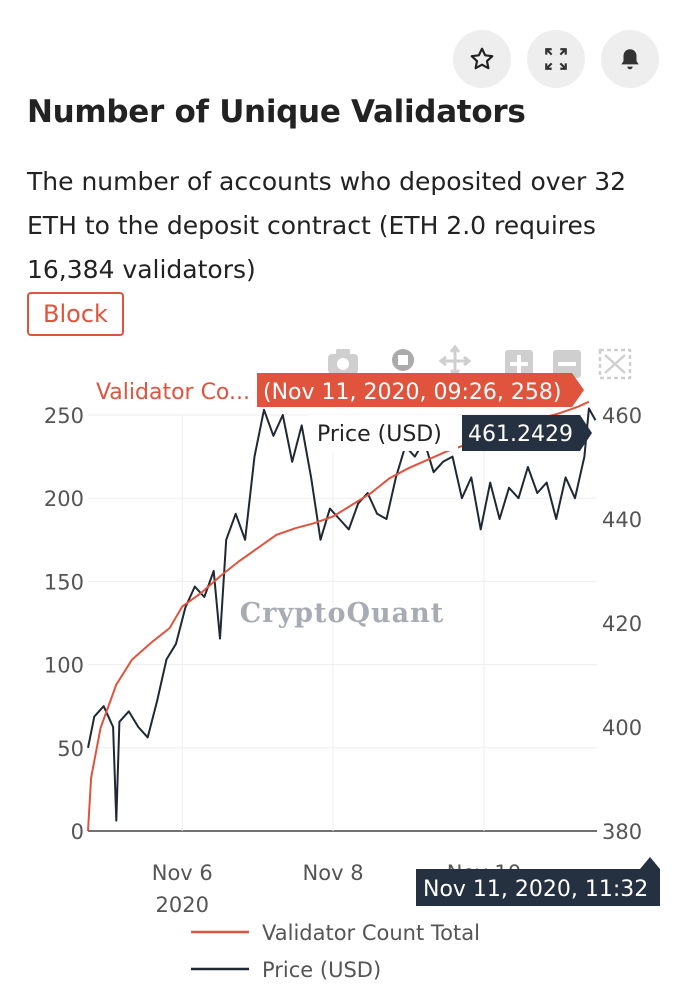 This screenshot has width=684, height=1005. I want to click on expand-icon, so click(556, 59).